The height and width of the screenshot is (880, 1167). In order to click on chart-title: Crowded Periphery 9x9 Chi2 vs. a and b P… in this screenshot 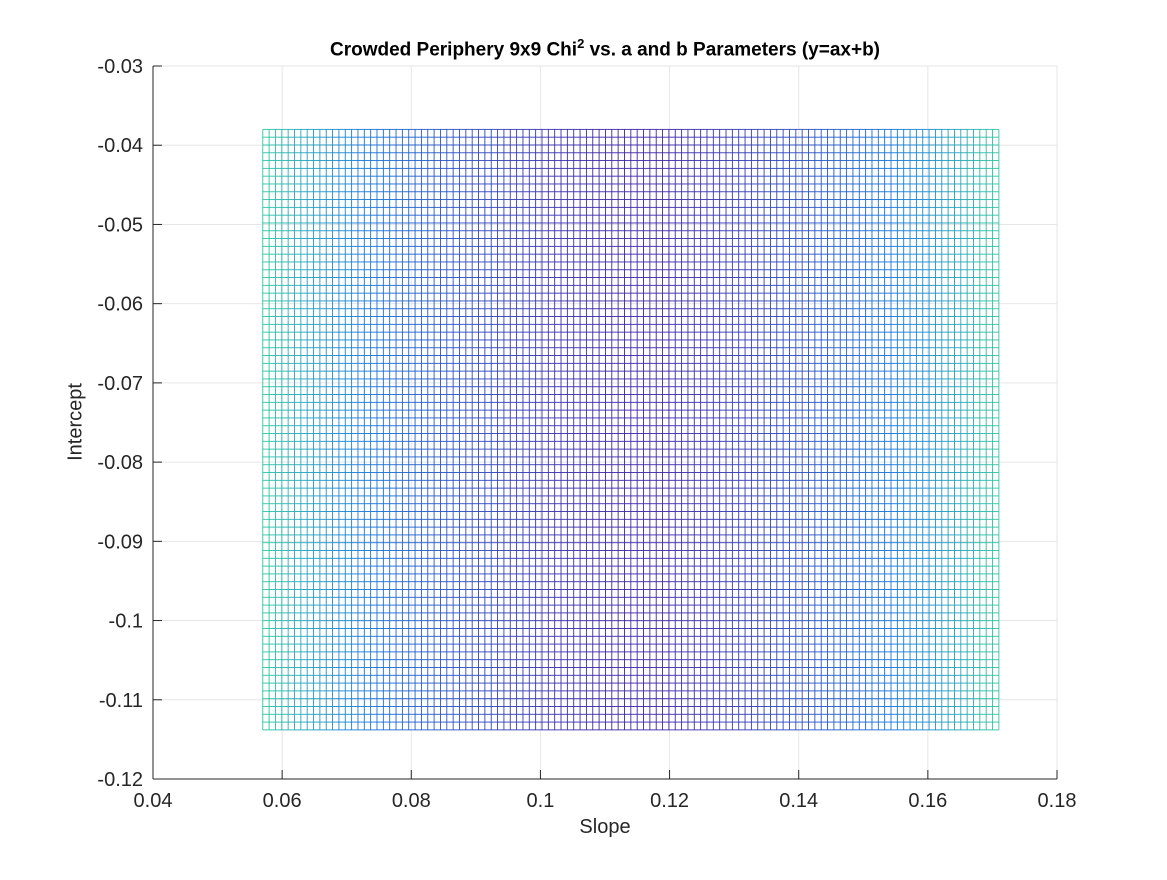, I will do `click(605, 48)`.